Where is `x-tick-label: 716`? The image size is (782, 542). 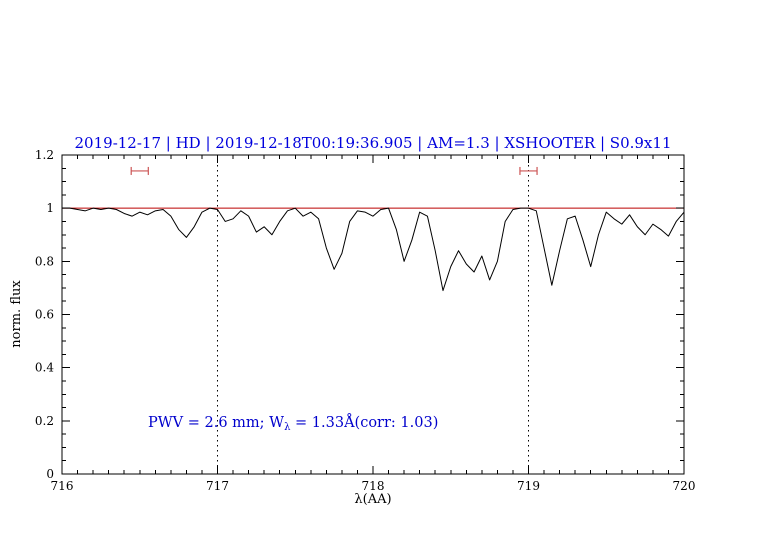
x-tick-label: 716 is located at coordinates (62, 486).